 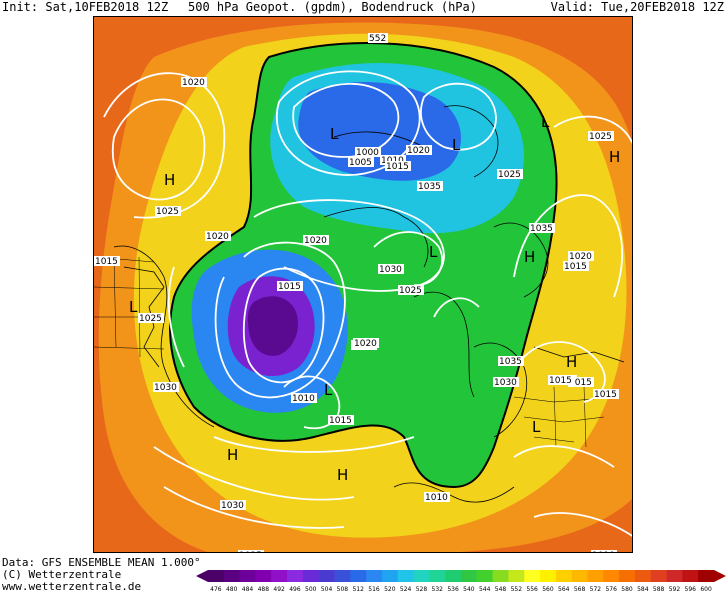 I want to click on isobar-label: 1005, so click(x=360, y=163).